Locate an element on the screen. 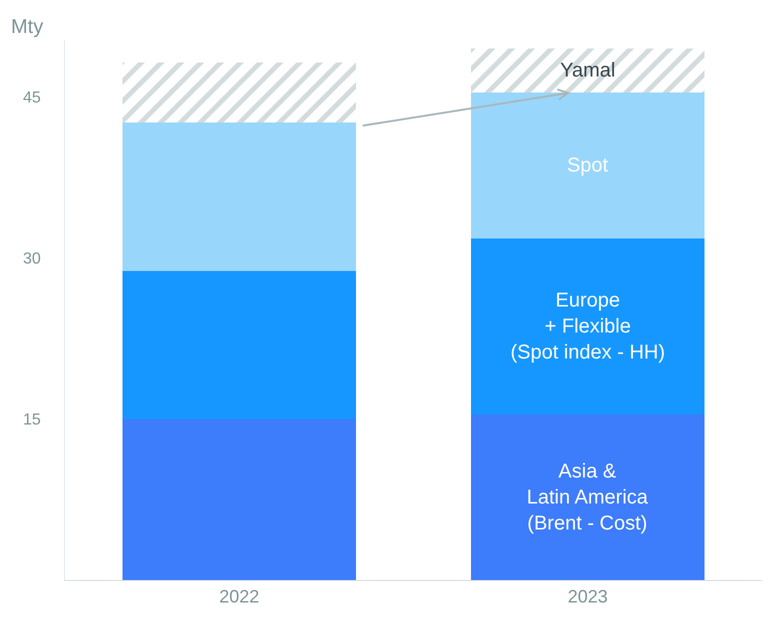  y-tick-label: 30 is located at coordinates (32, 259).